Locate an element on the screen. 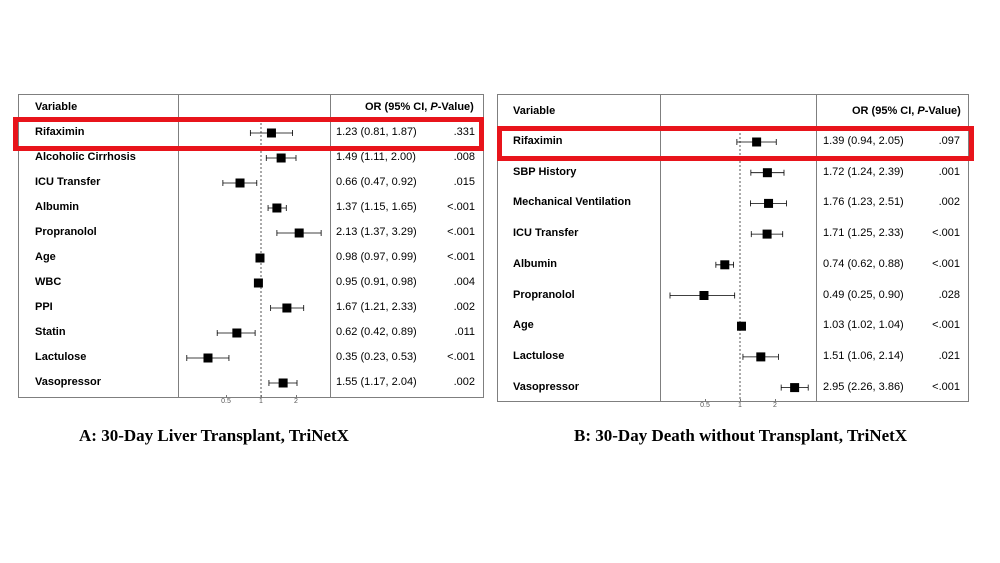 This screenshot has height=563, width=1000. row-variable: Albumin is located at coordinates (535, 263).